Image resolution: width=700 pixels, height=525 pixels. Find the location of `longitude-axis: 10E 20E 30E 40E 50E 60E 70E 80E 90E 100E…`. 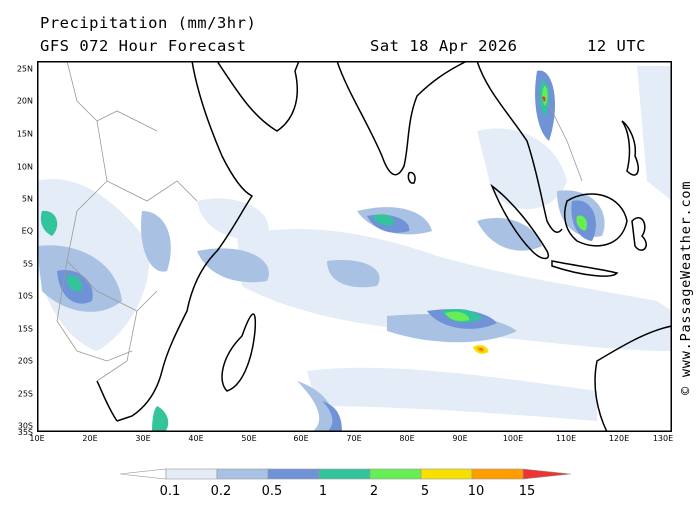

longitude-axis: 10E 20E 30E 40E 50E 60E 70E 80E 90E 100E… is located at coordinates (351, 441).